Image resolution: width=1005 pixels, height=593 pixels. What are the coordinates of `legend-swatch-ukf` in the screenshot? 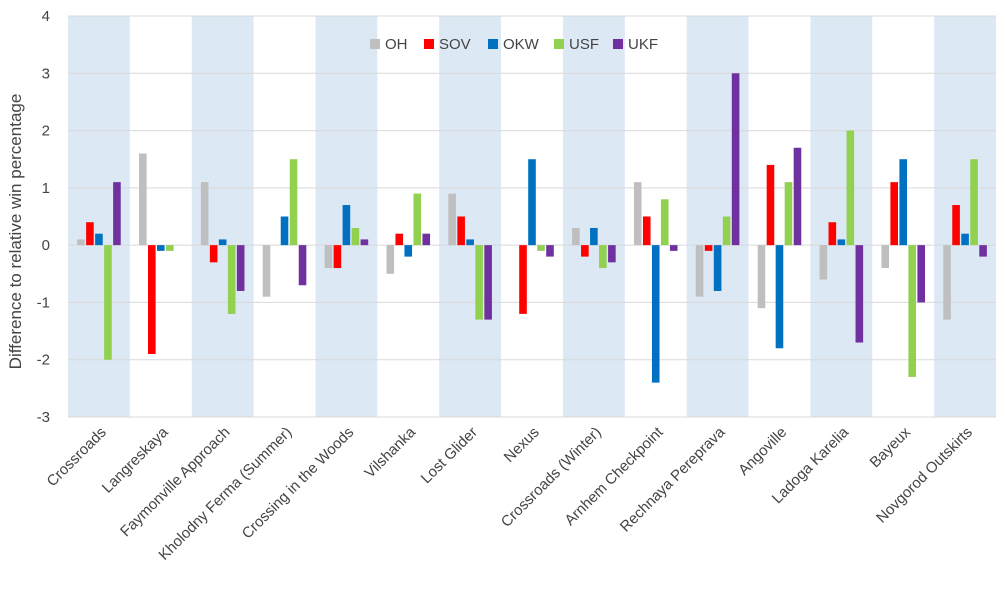 It's located at (618, 44).